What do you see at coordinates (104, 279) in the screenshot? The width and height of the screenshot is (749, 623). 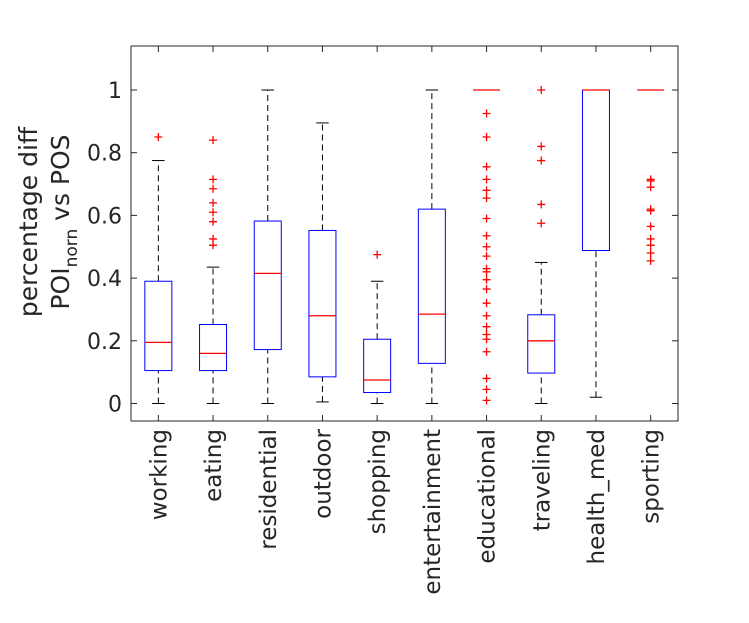 I see `y-tick-label: 0.4` at bounding box center [104, 279].